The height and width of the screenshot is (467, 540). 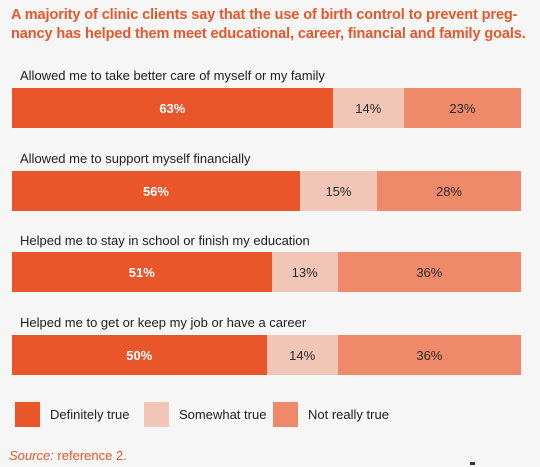 I want to click on bar-segment-somewhat-true-3: 13%, so click(x=304, y=272).